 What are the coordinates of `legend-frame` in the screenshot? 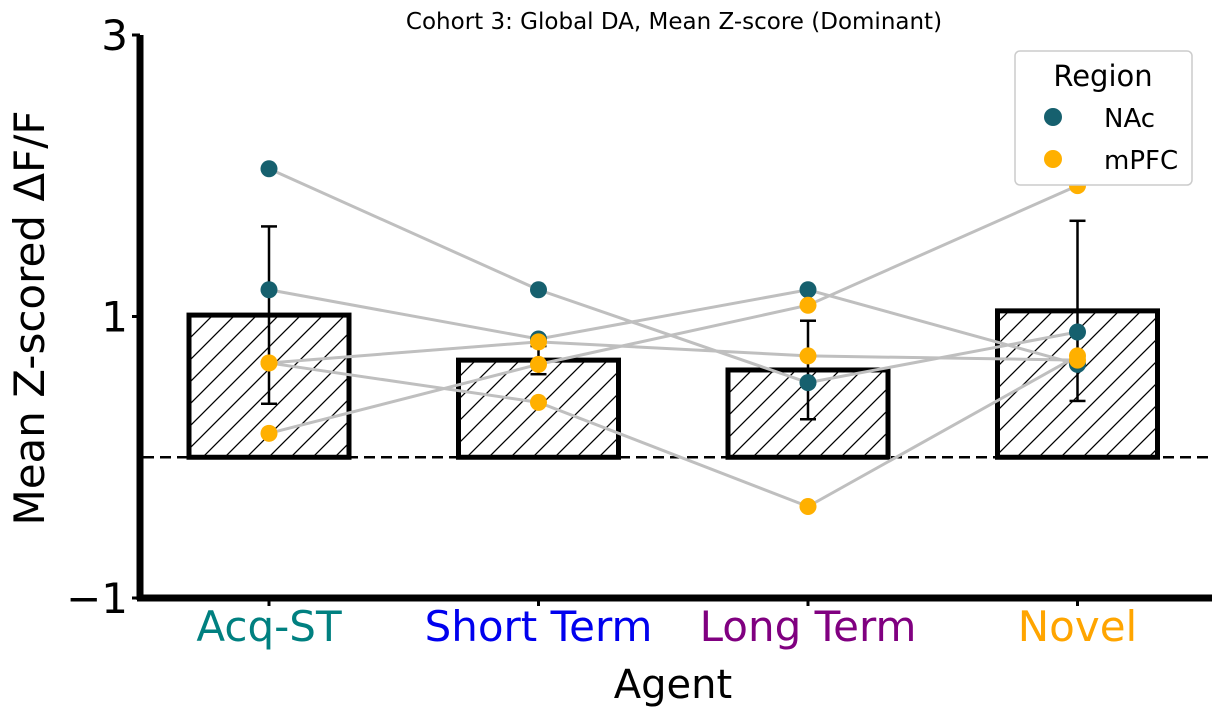 It's located at (1103, 118).